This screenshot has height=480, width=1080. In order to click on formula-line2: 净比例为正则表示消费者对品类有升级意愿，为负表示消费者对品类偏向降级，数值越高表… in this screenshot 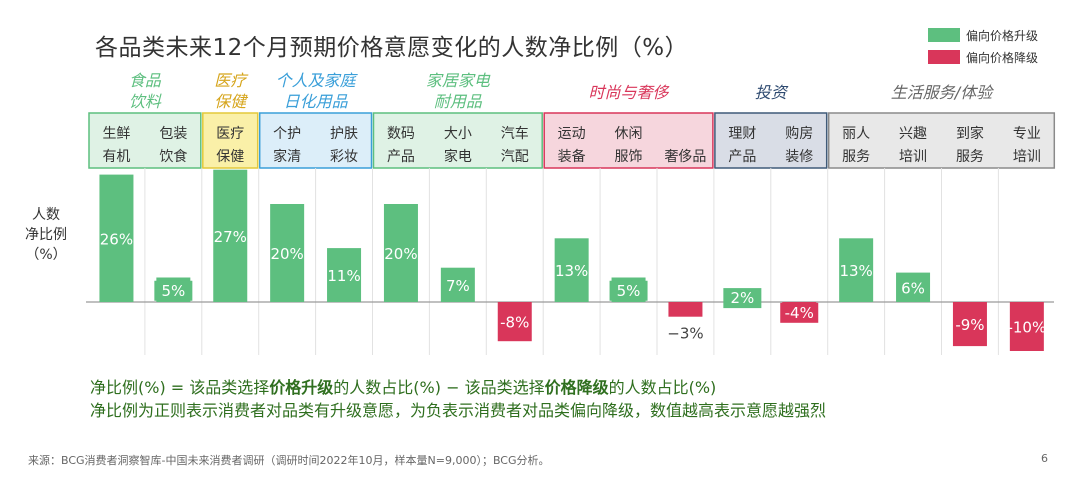, I will do `click(458, 410)`.